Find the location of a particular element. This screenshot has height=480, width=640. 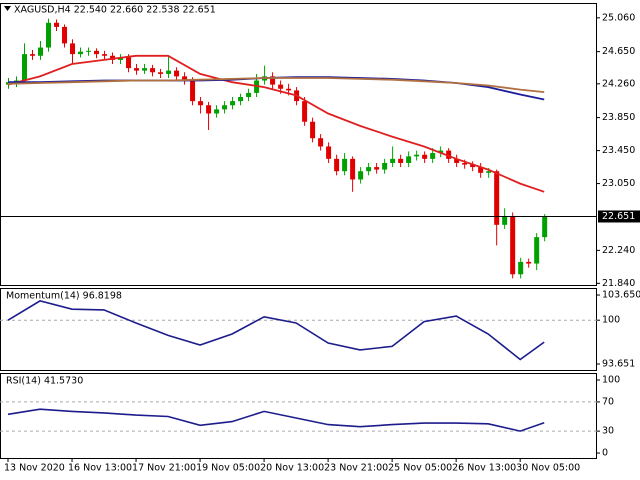

y-tick-label: 24.260 is located at coordinates (618, 83).